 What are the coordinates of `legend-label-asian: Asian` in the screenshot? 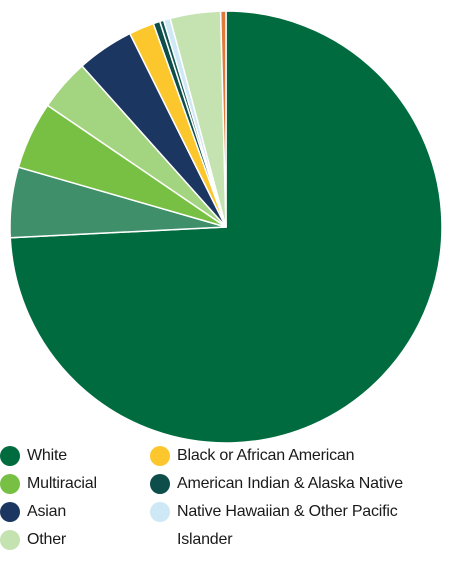 It's located at (47, 511).